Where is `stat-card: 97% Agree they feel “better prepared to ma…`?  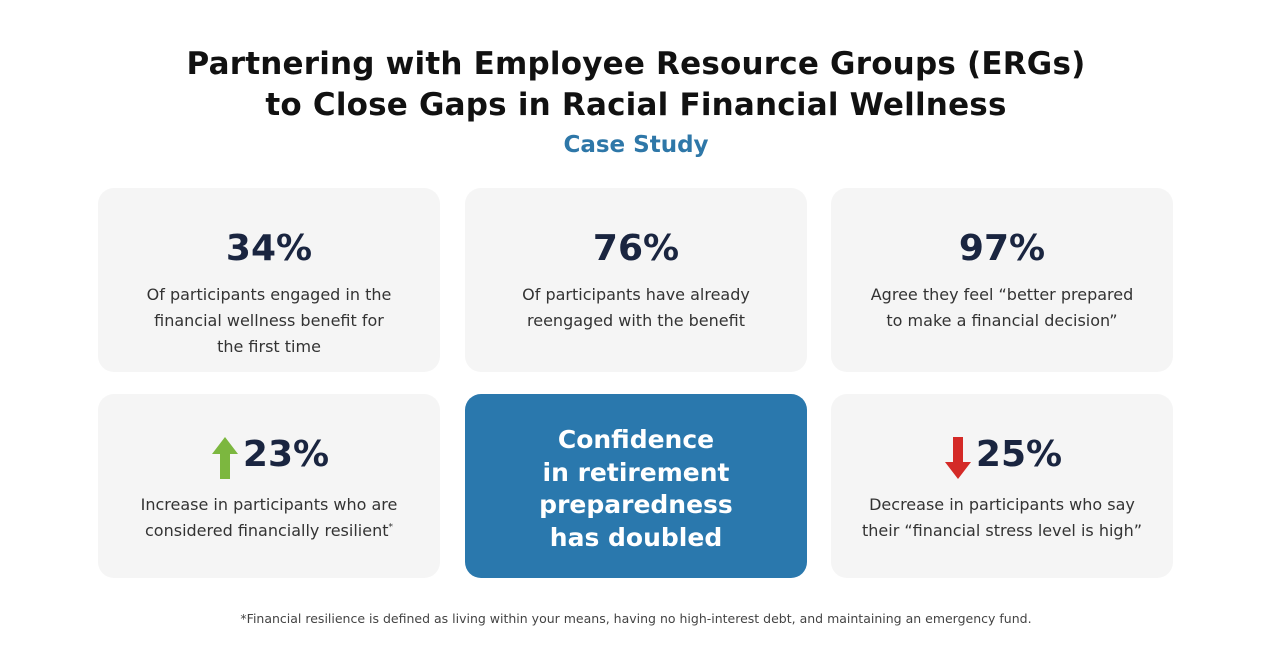
stat-card: 97% Agree they feel “better prepared to ma… is located at coordinates (1002, 280).